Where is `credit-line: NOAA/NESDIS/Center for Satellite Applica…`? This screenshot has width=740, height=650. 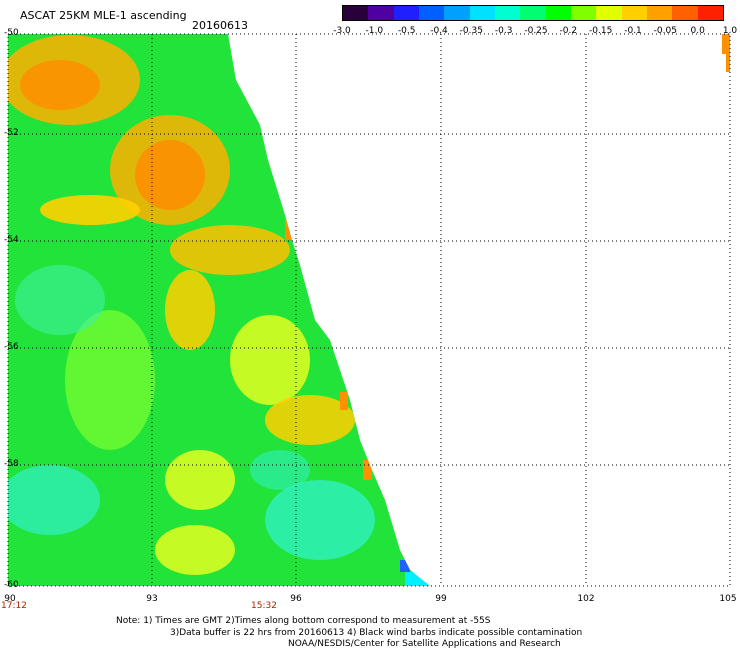
credit-line: NOAA/NESDIS/Center for Satellite Applica… is located at coordinates (424, 644).